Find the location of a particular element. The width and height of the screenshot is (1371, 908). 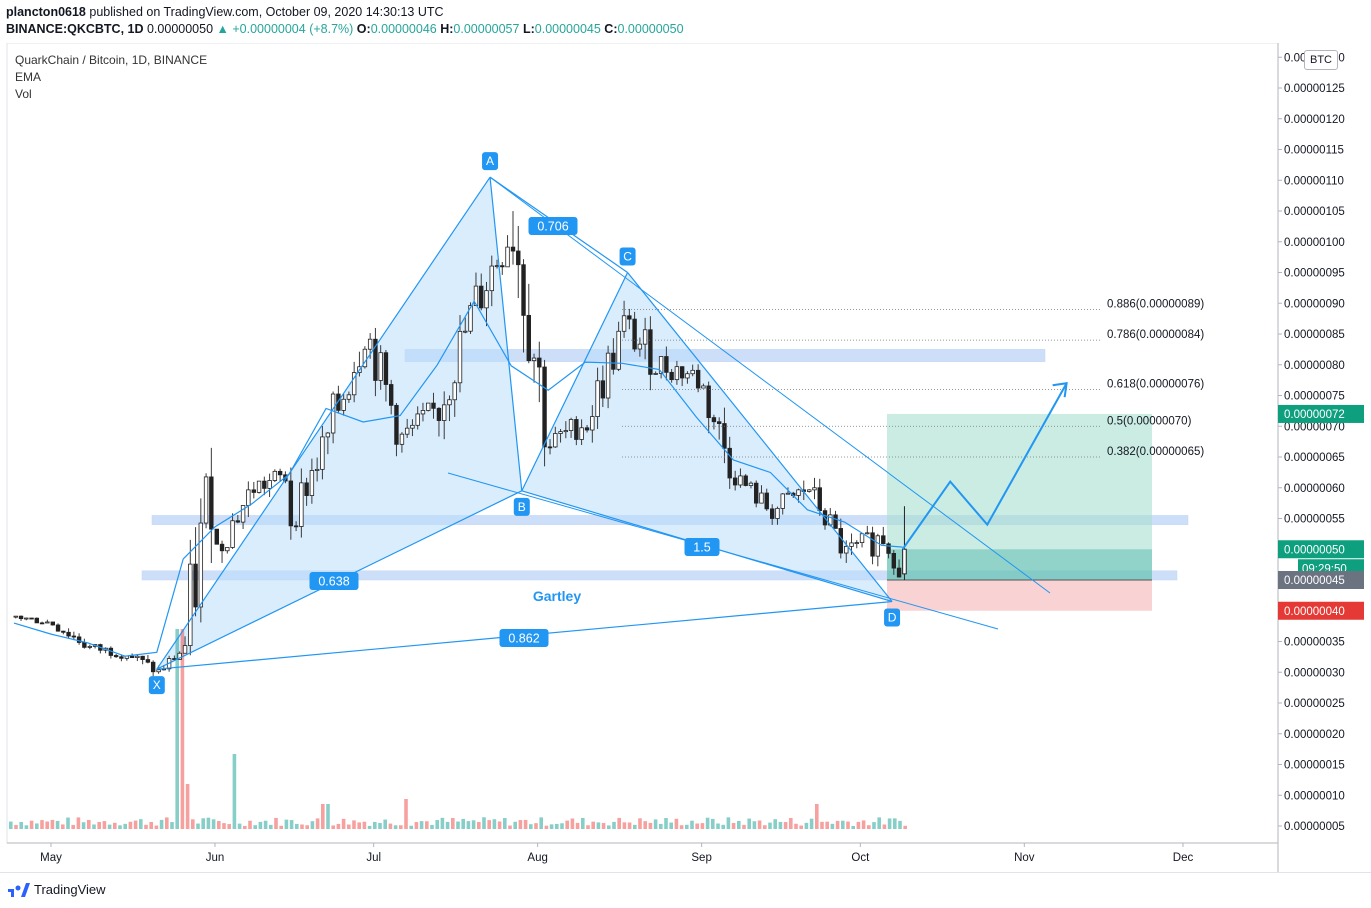

pattern-name: Gartley is located at coordinates (557, 596).